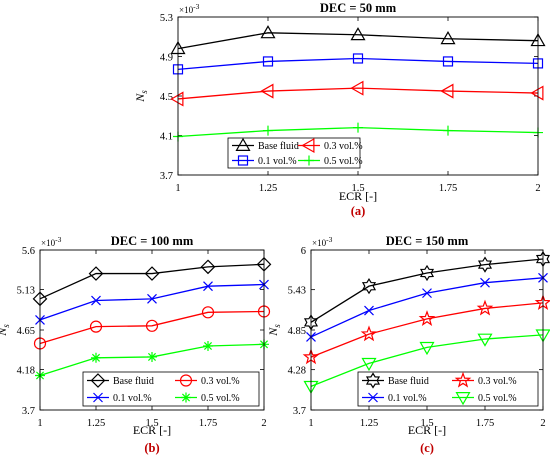 This screenshot has height=464, width=550. What do you see at coordinates (497, 398) in the screenshot?
I see `legend-label: 0.5 vol.%` at bounding box center [497, 398].